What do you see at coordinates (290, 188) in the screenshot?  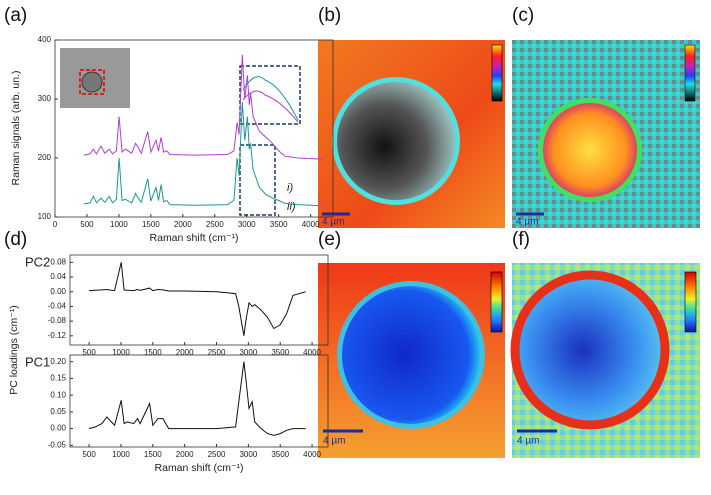 I see `annotation: i)` at bounding box center [290, 188].